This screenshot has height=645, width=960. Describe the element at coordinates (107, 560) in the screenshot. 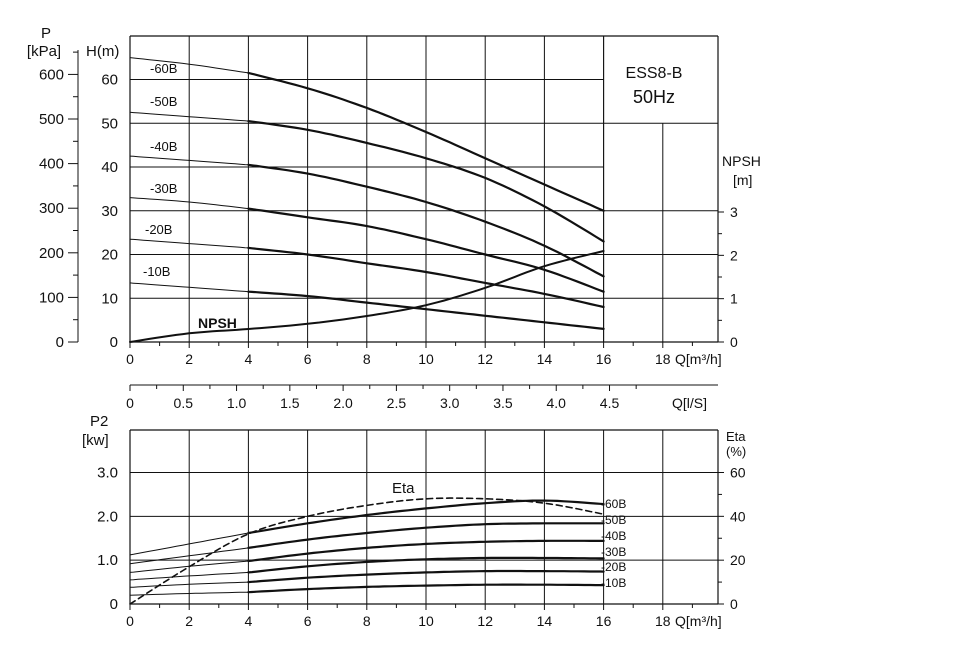

I see `pow-y-tick-label-1: 1.0` at that location.